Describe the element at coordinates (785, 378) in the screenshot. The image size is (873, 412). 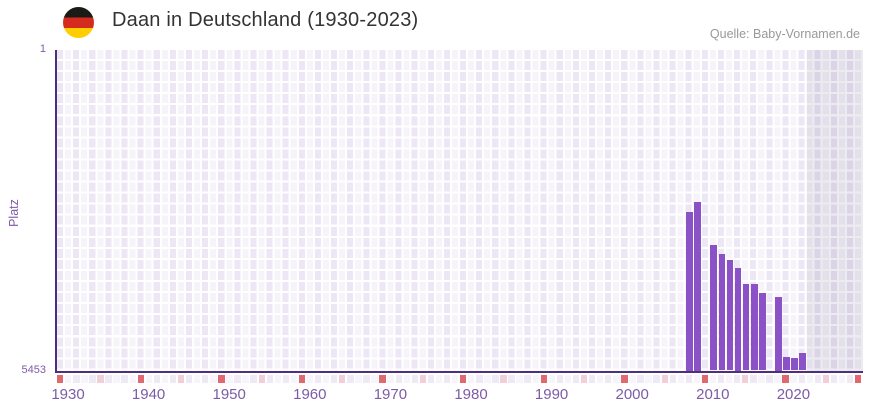
I see `year-cell-2020` at that location.